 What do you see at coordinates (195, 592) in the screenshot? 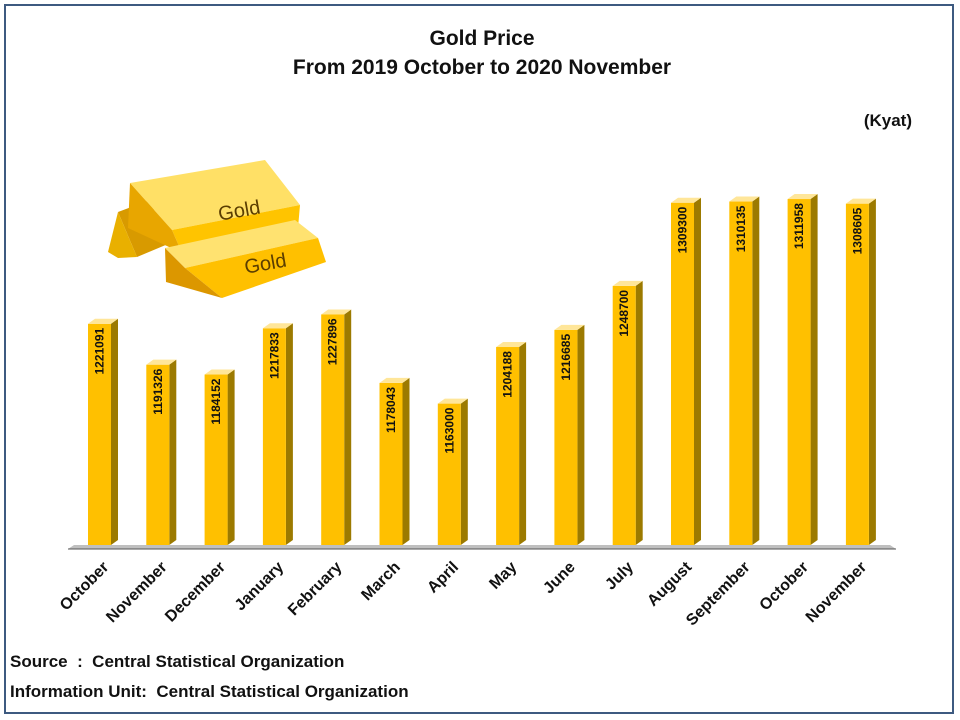
I see `category-label: December` at bounding box center [195, 592].